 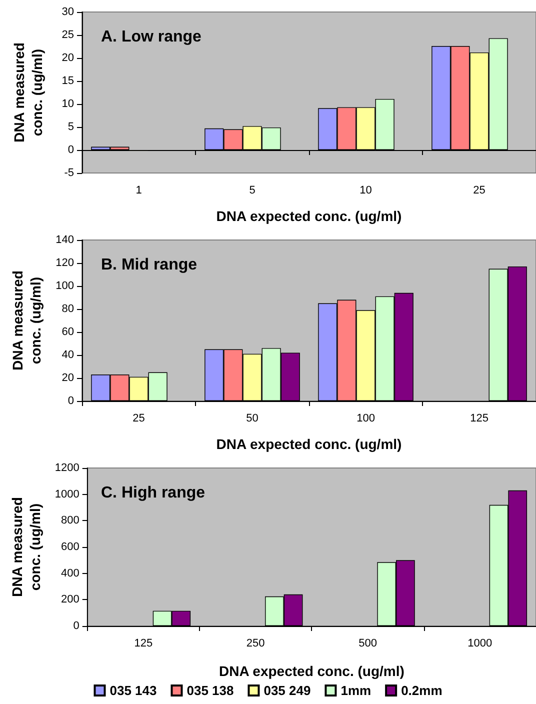 What do you see at coordinates (70, 520) in the screenshot?
I see `y-tick-label: 800` at bounding box center [70, 520].